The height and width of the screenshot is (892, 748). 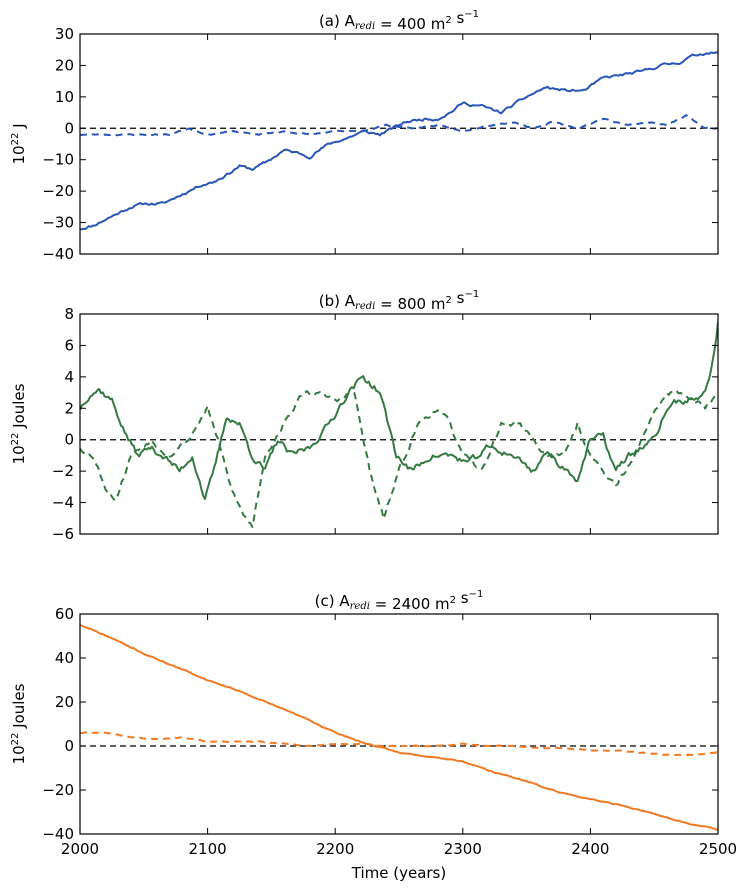 What do you see at coordinates (399, 21) in the screenshot?
I see `panel-title: (a) Aredi = 400 m2 s−1` at bounding box center [399, 21].